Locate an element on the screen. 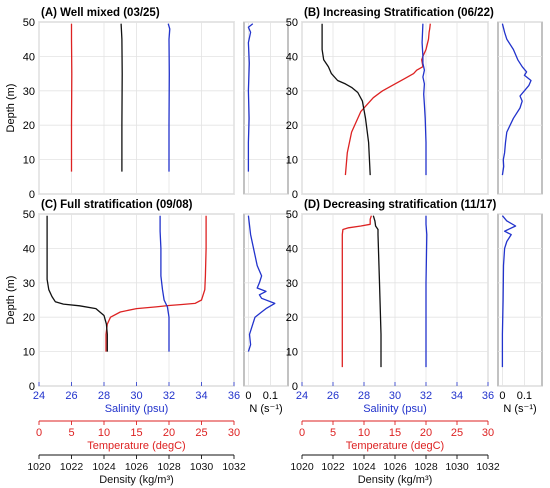 This screenshot has height=488, width=550. panel-title: (B) Increasing Stratification (06/22) is located at coordinates (399, 13).